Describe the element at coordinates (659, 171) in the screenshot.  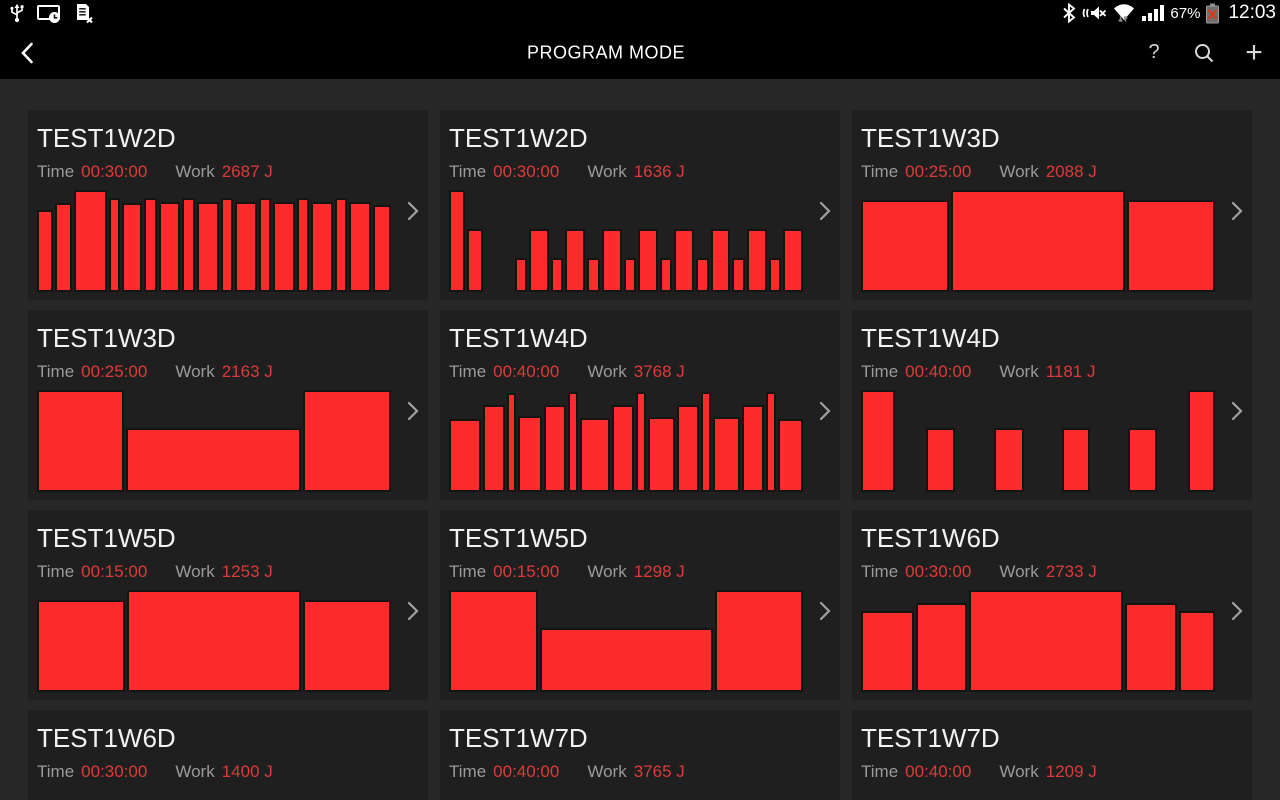
I see `work-value: 1636 J` at that location.